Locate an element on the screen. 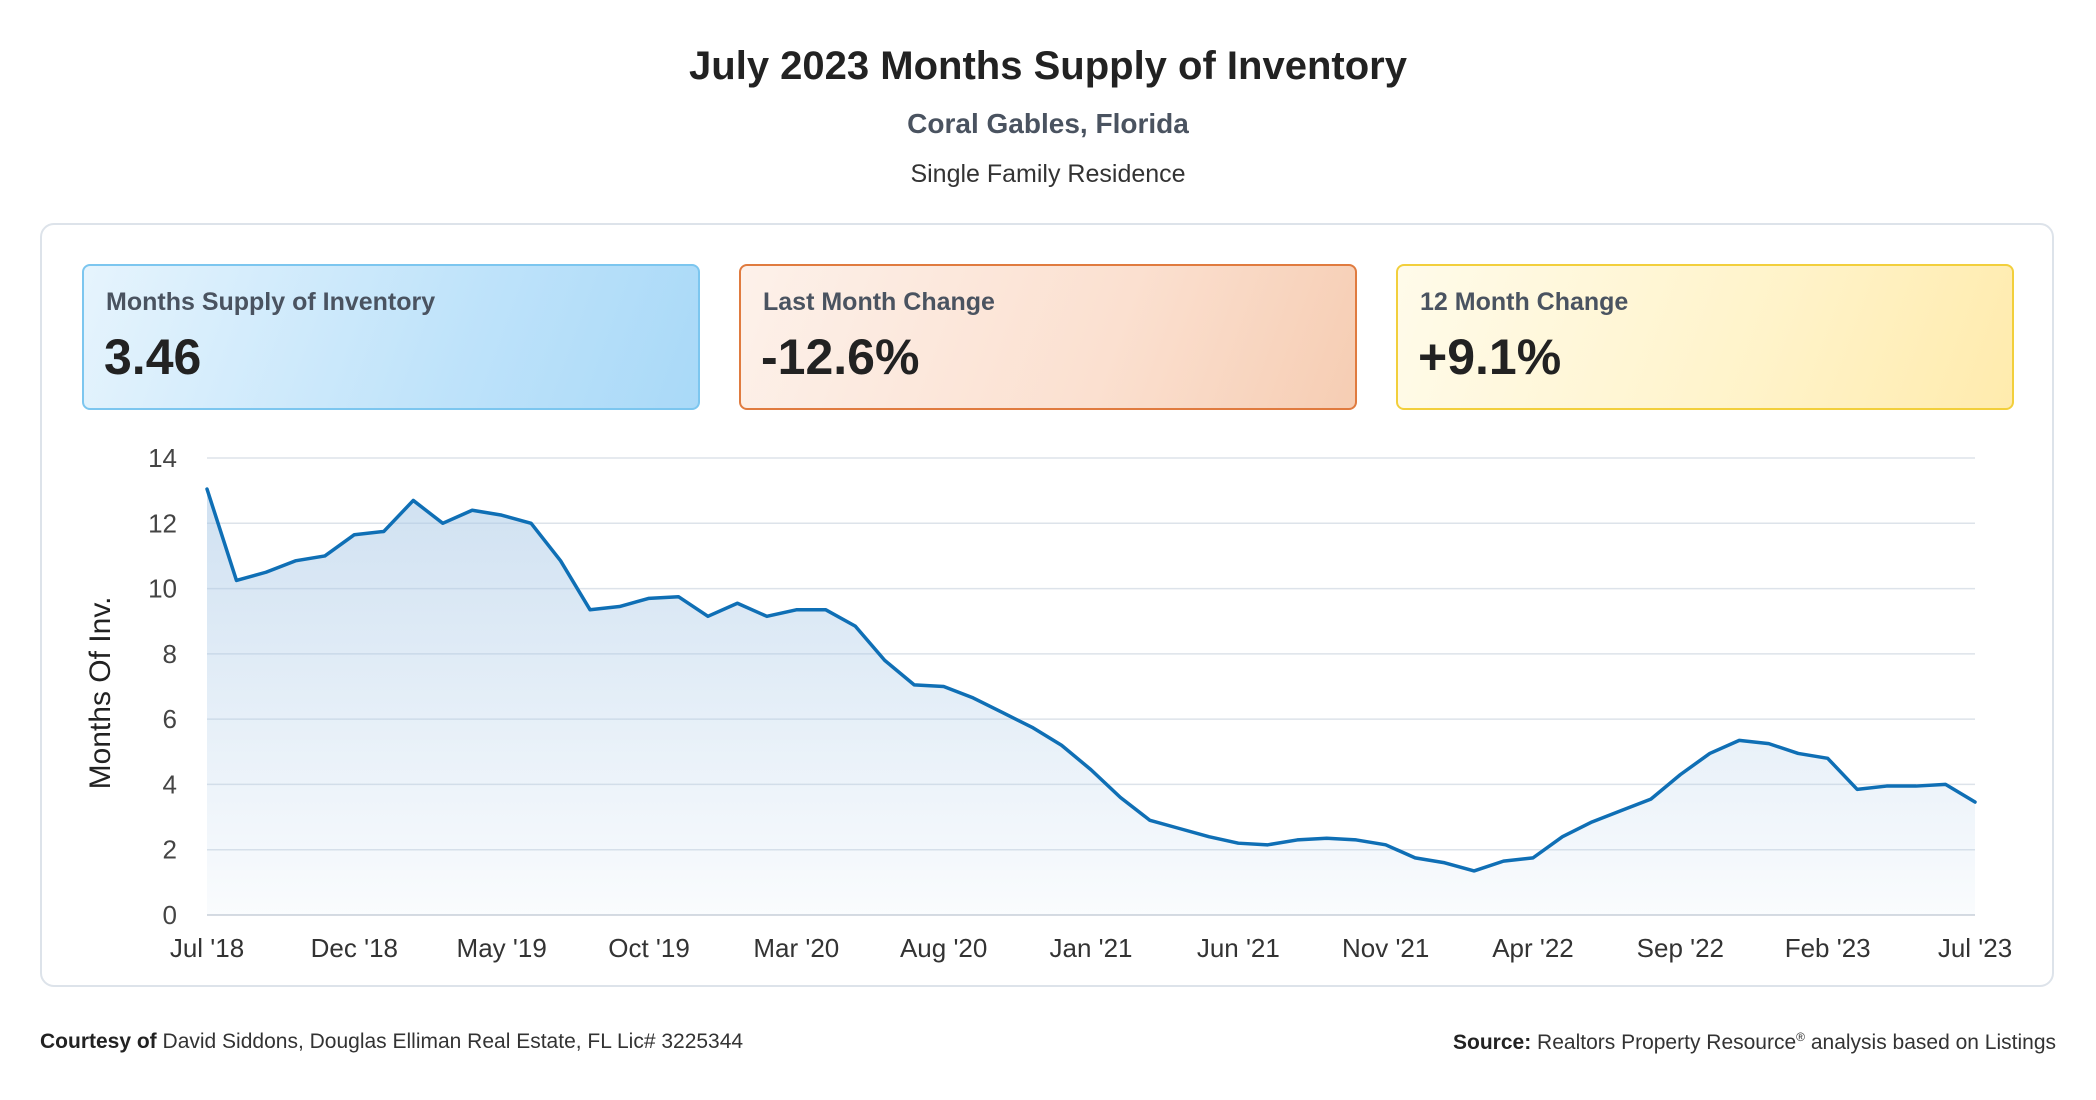 The width and height of the screenshot is (2096, 1100). x-tick-label: Jul '18 is located at coordinates (207, 948).